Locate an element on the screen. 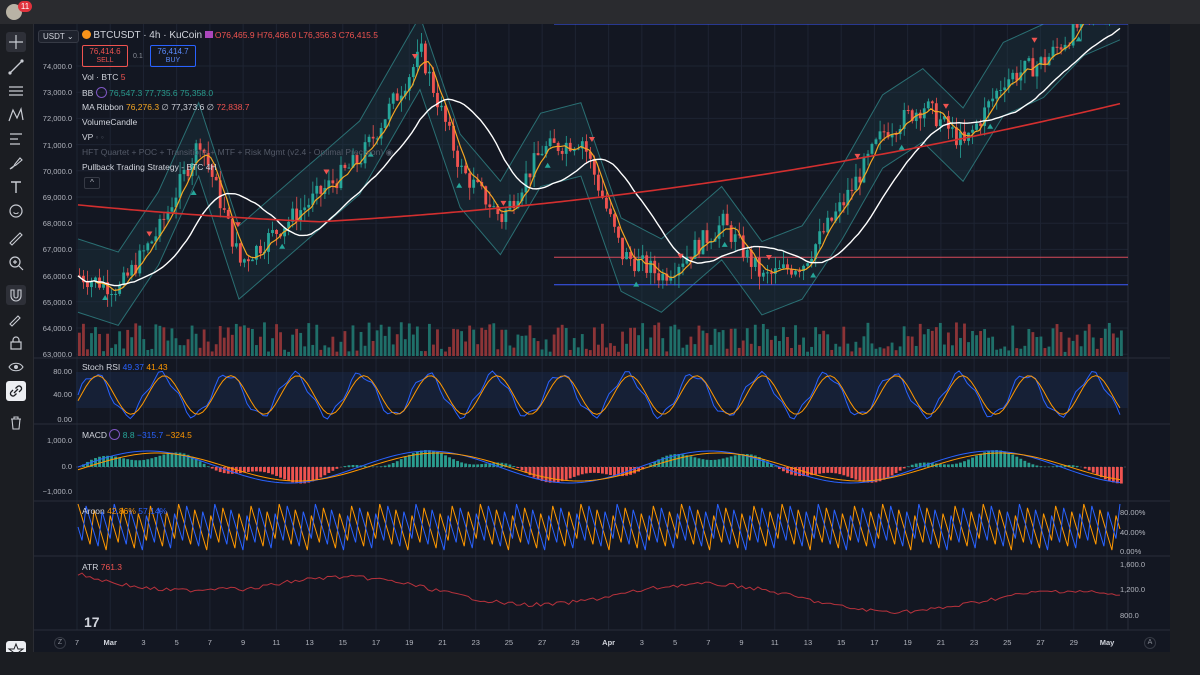 The height and width of the screenshot is (675, 1200). collapse-legend-button: ^ is located at coordinates (92, 183).